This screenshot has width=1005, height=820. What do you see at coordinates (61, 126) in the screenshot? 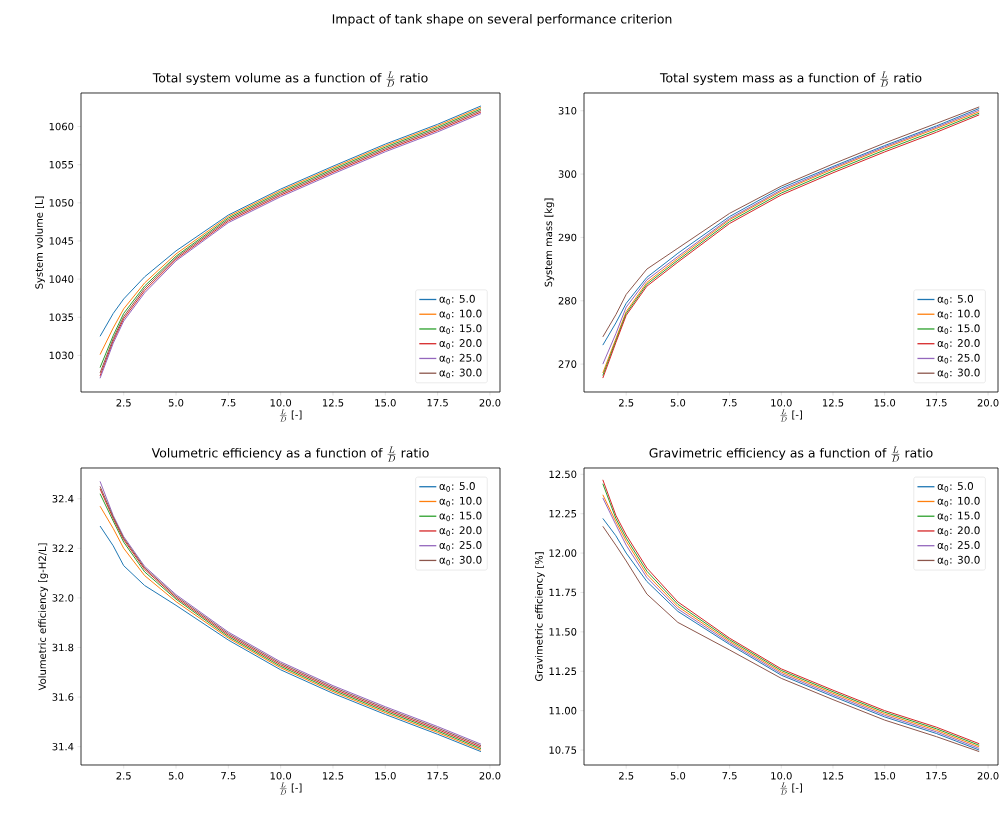
I see `y-tick-label: 1060` at bounding box center [61, 126].